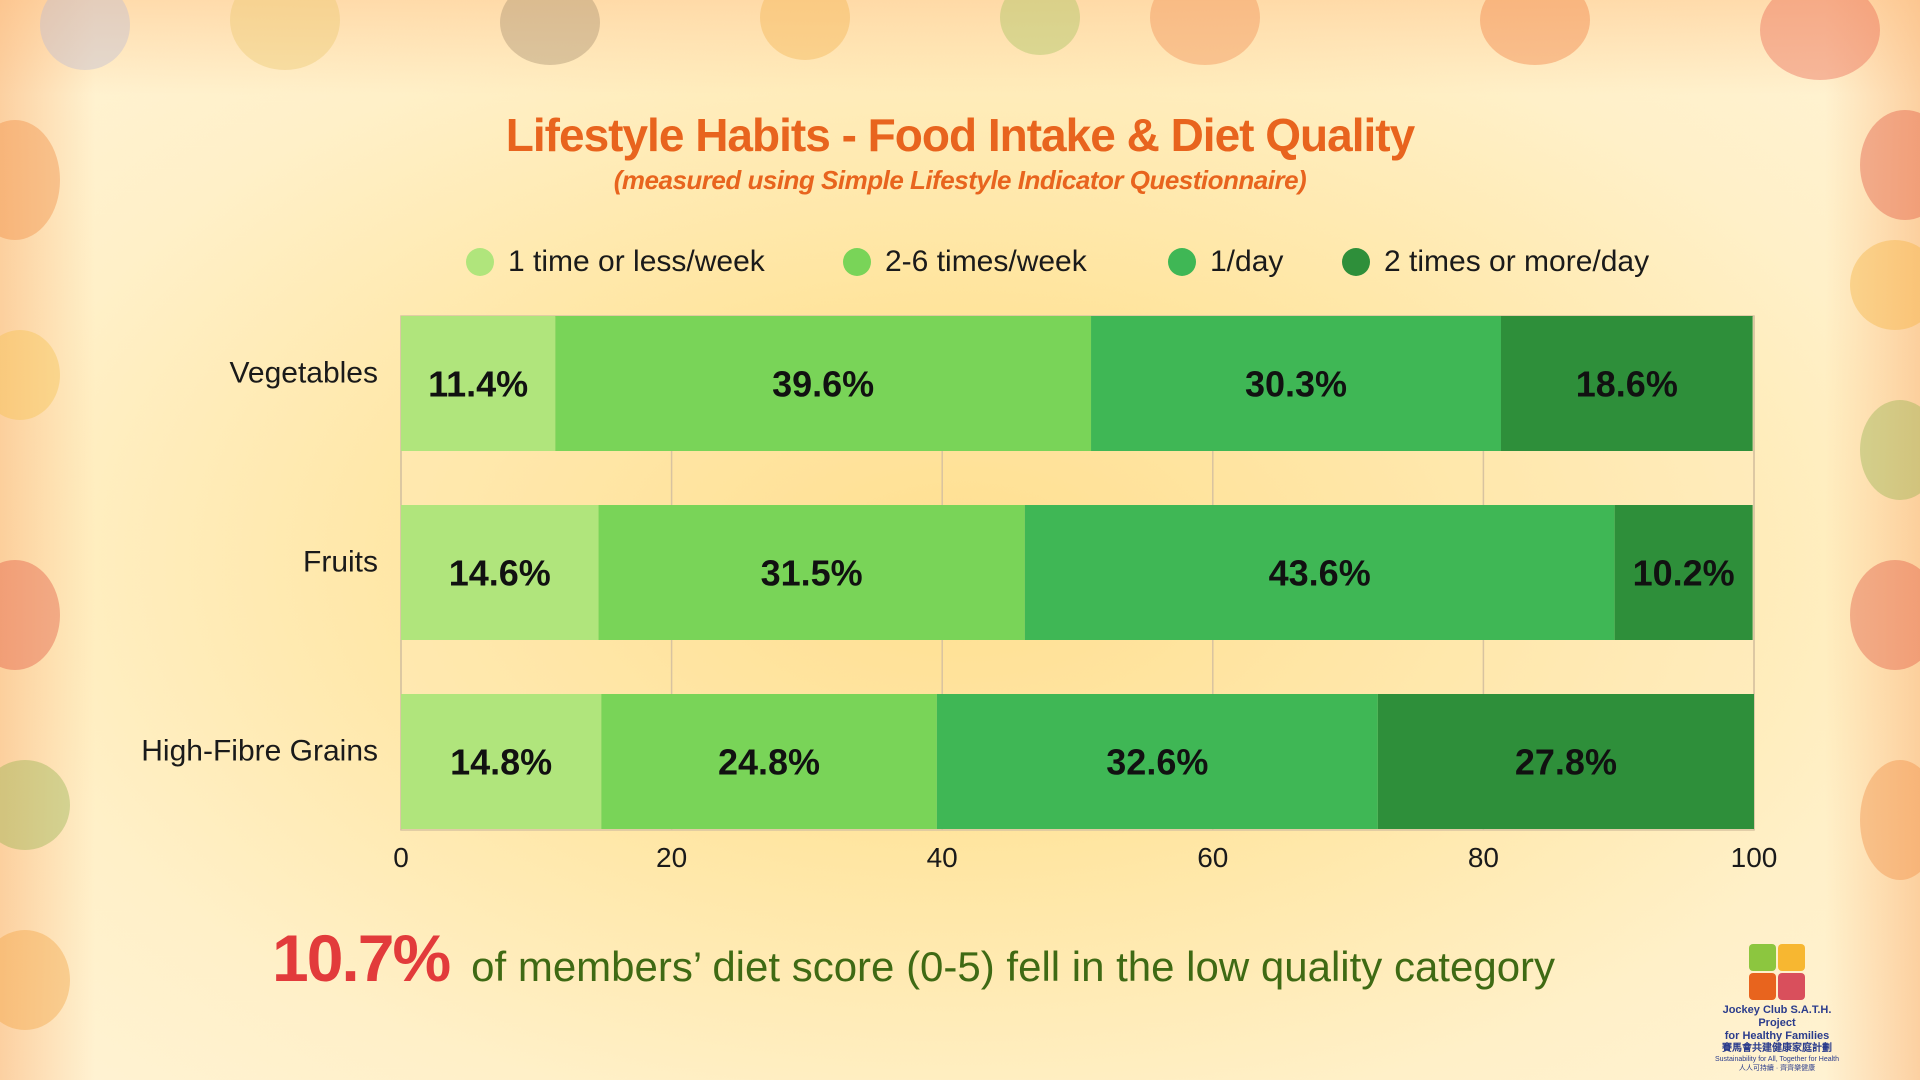 The height and width of the screenshot is (1080, 1920). I want to click on legend-label: 1 time or less/week, so click(636, 261).